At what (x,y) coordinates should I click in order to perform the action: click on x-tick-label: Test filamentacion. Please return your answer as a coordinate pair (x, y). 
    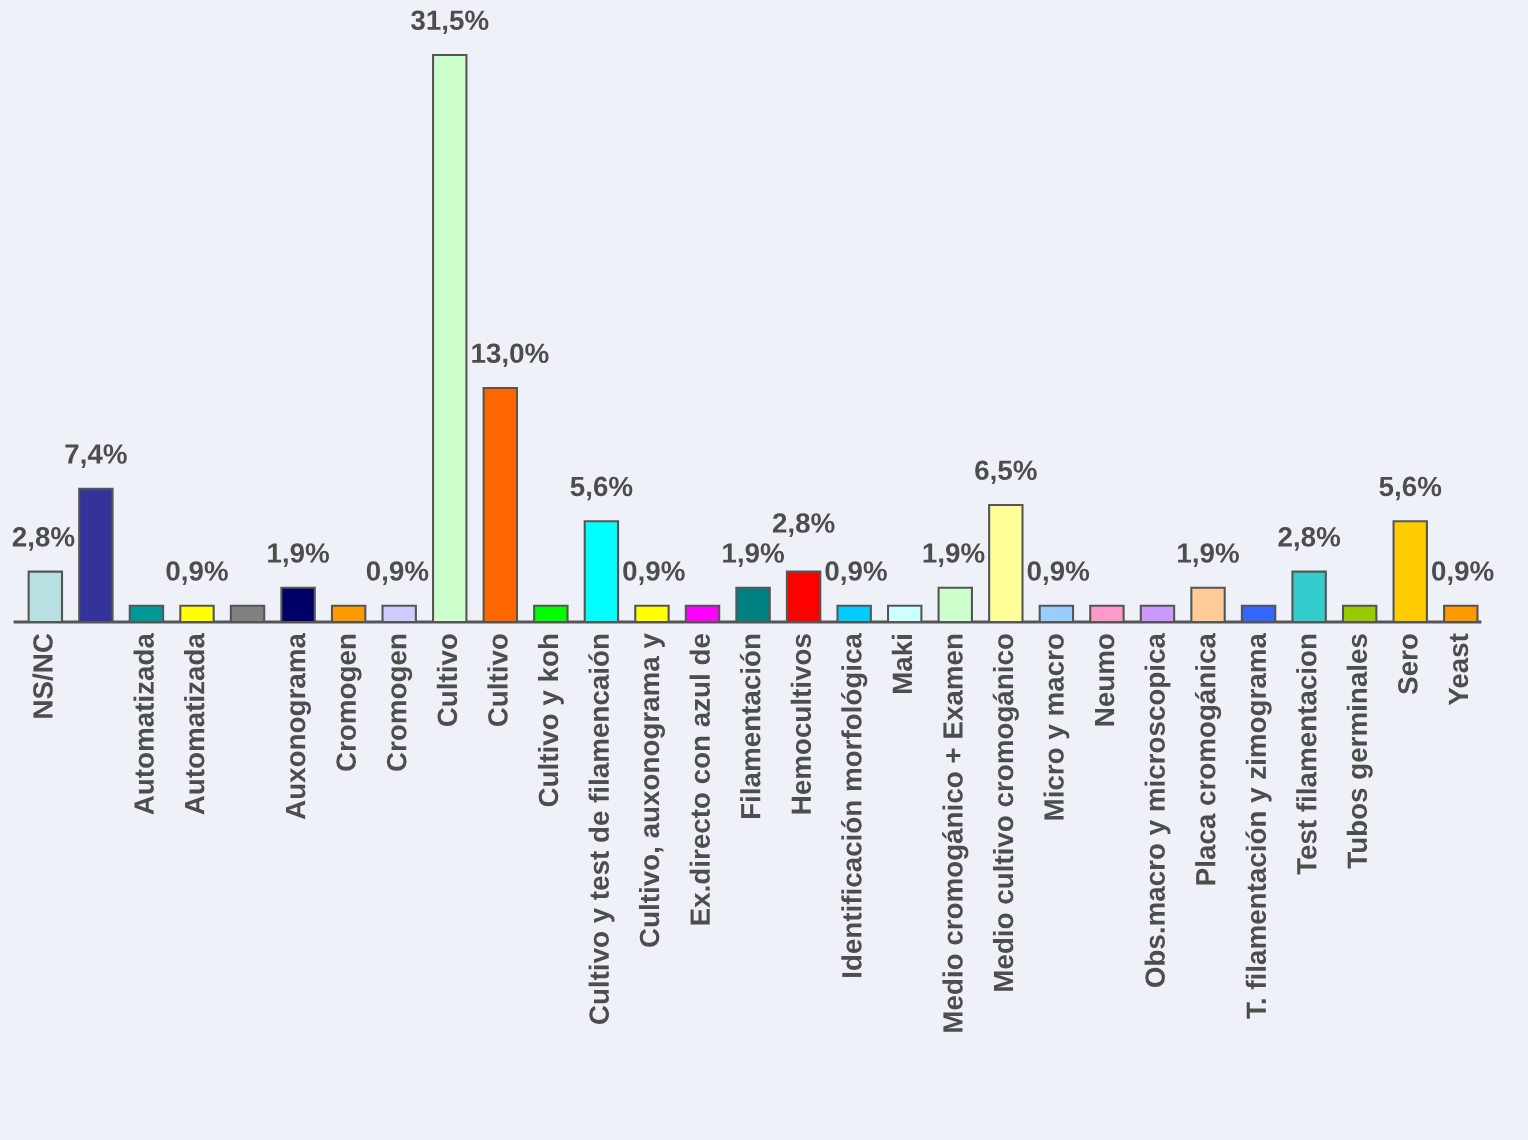
    Looking at the image, I should click on (1306, 754).